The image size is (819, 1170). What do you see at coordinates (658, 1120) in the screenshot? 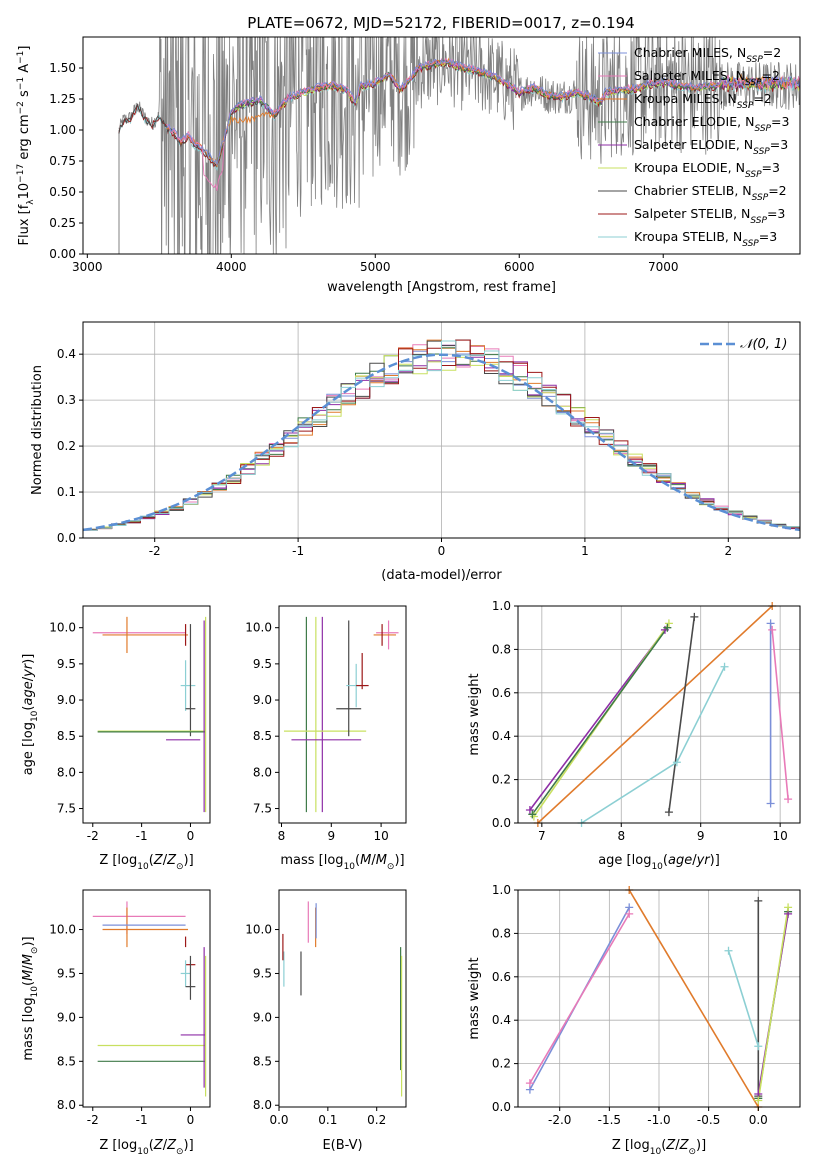
I see `x-tick-label: -1.0` at bounding box center [658, 1120].